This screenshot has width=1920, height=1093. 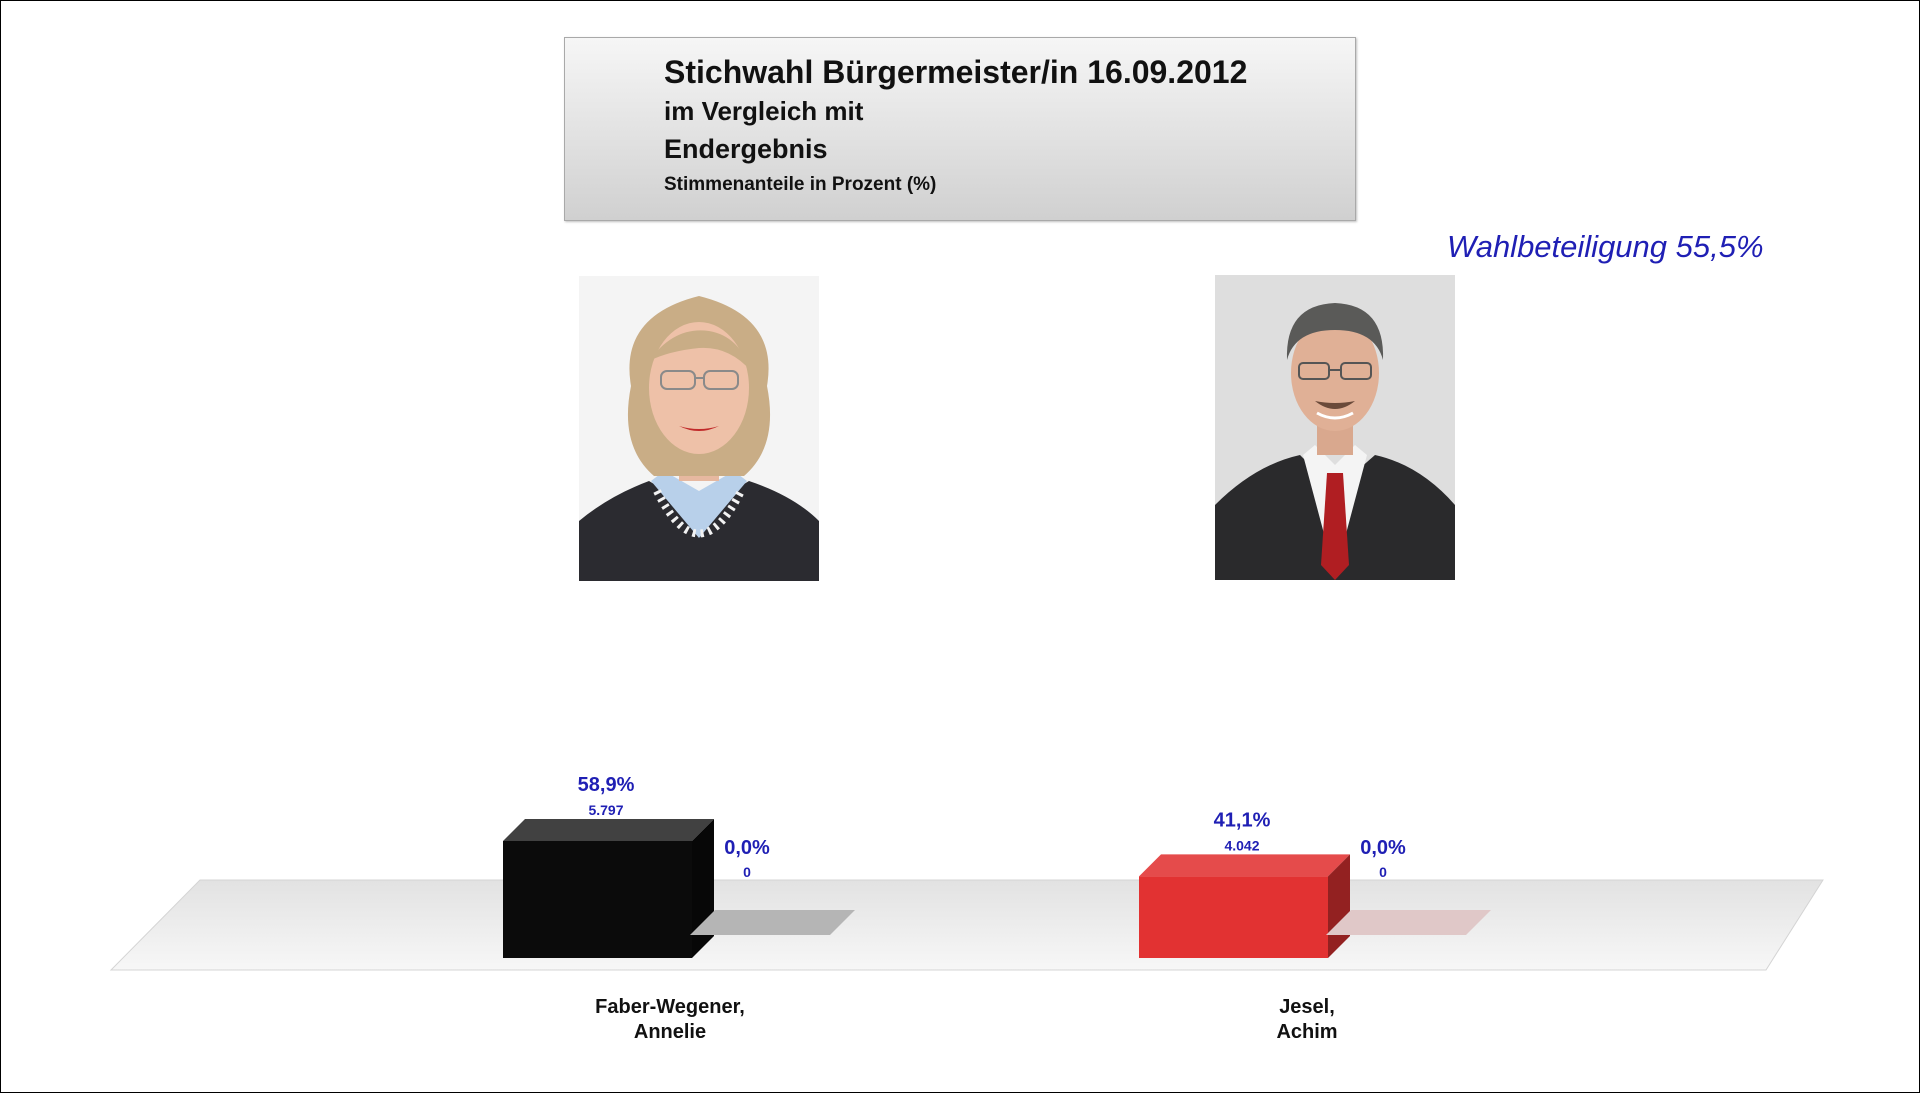 What do you see at coordinates (605, 810) in the screenshot?
I see `count-label-faber-wegener: 5.797` at bounding box center [605, 810].